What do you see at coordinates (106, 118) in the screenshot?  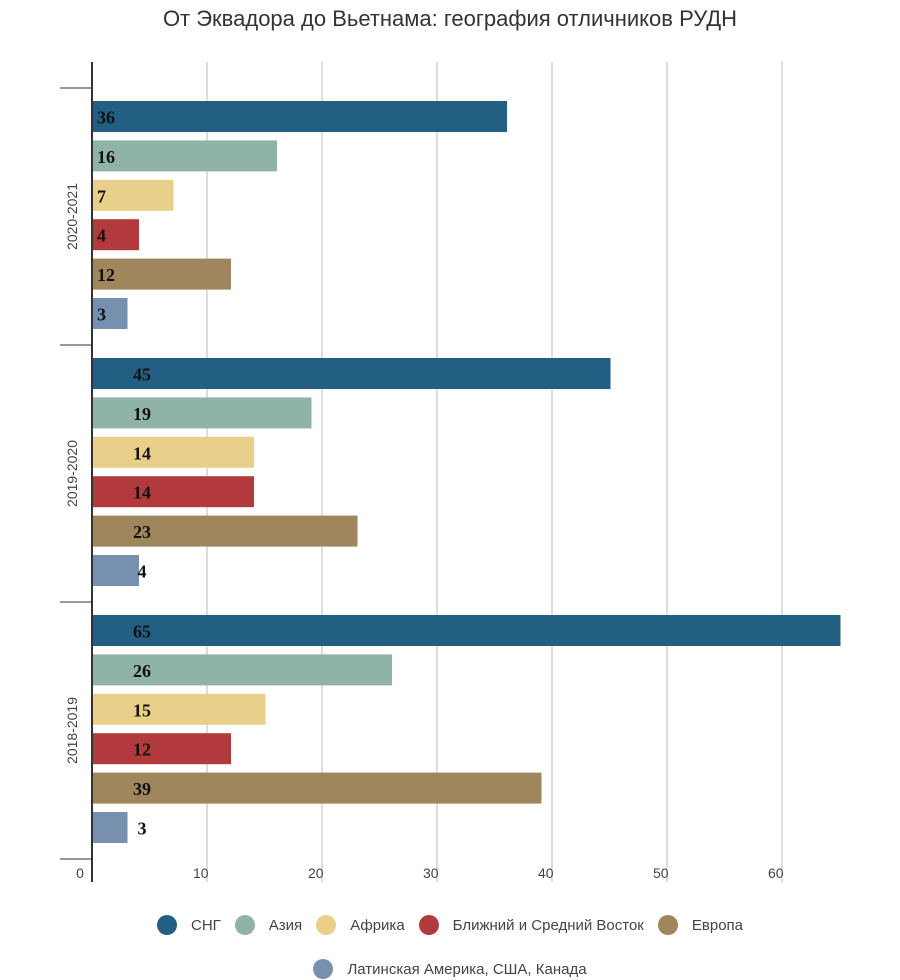 I see `data-label: 36` at bounding box center [106, 118].